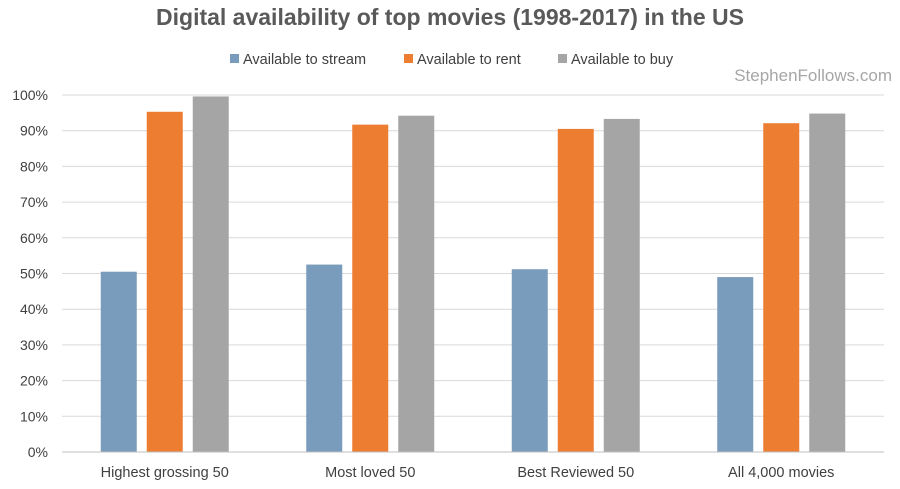  What do you see at coordinates (575, 473) in the screenshot?
I see `x-category-label: Best Reviewed 50` at bounding box center [575, 473].